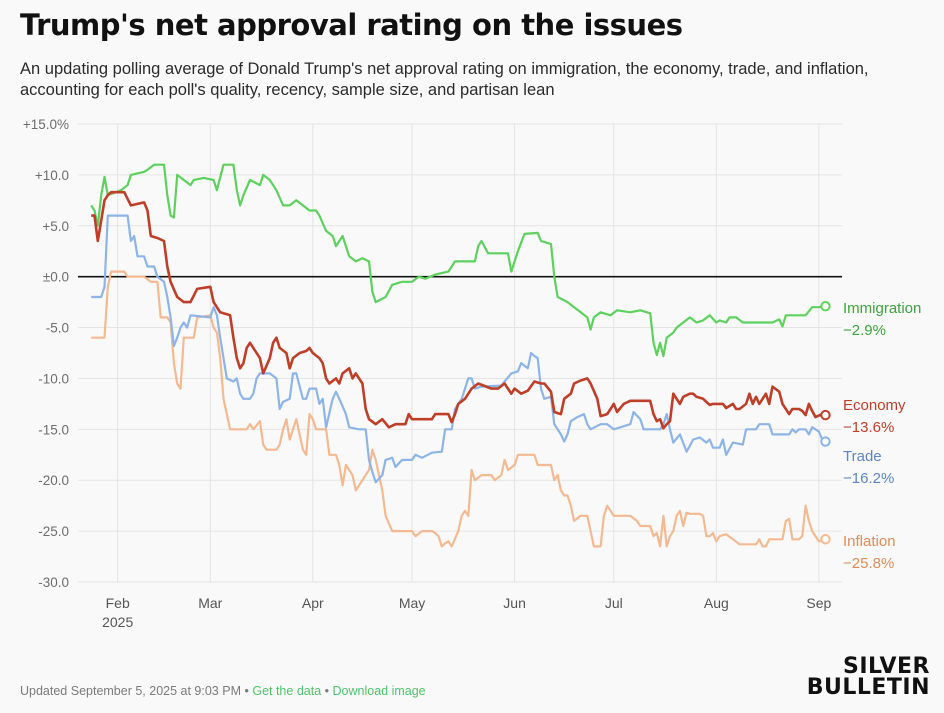 The image size is (944, 713). Describe the element at coordinates (886, 666) in the screenshot. I see `logo-line-1: SILVER` at that location.